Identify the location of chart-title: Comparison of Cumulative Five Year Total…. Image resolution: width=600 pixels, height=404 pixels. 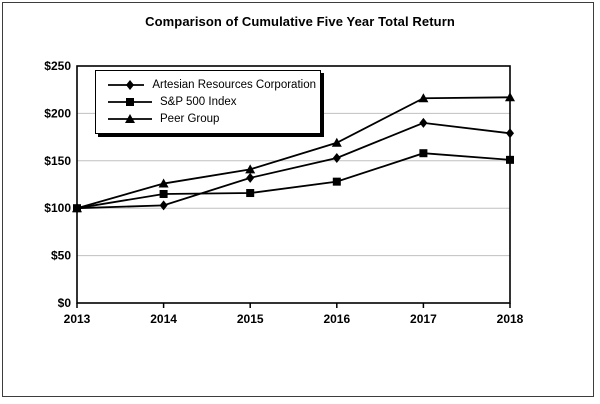
(300, 21).